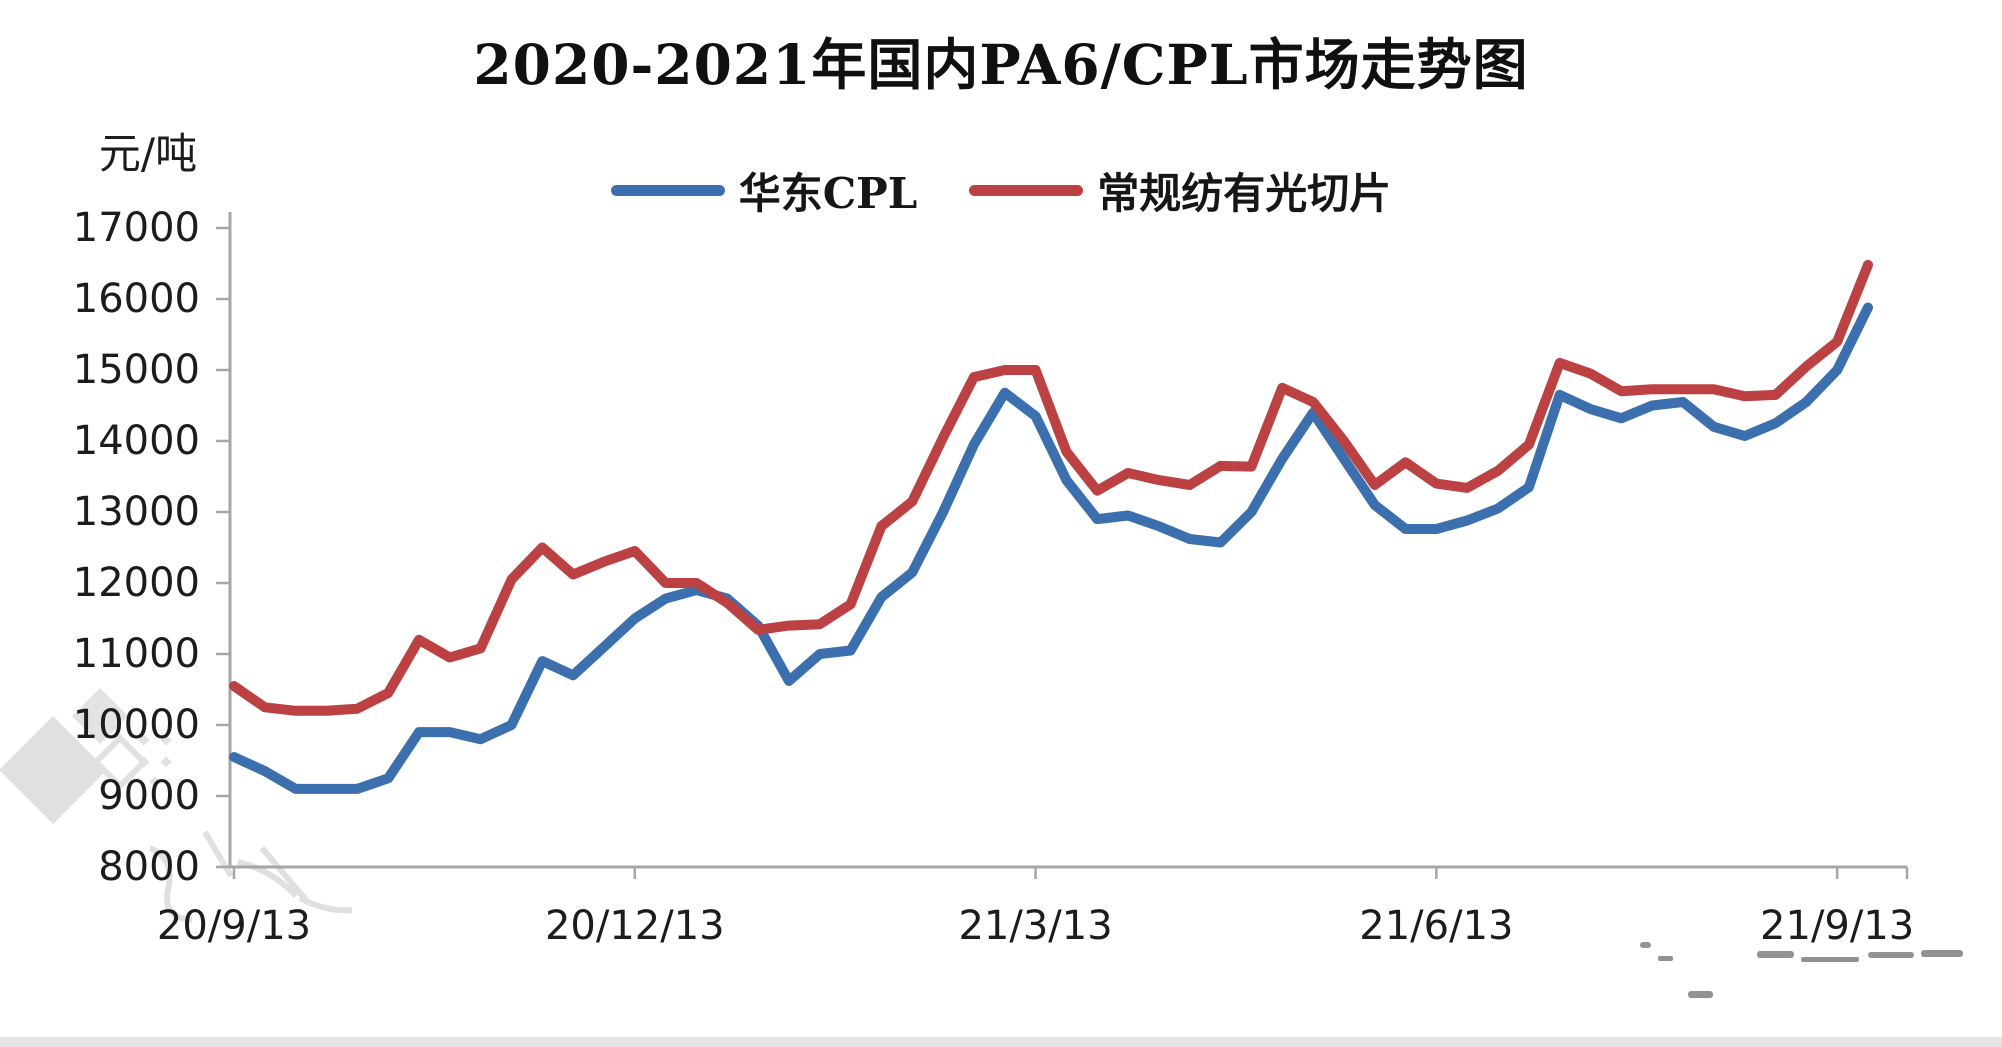 Image resolution: width=2002 pixels, height=1047 pixels. I want to click on page-title: 2020-2021年国内PA6/CPL市场走势图, so click(1001, 64).